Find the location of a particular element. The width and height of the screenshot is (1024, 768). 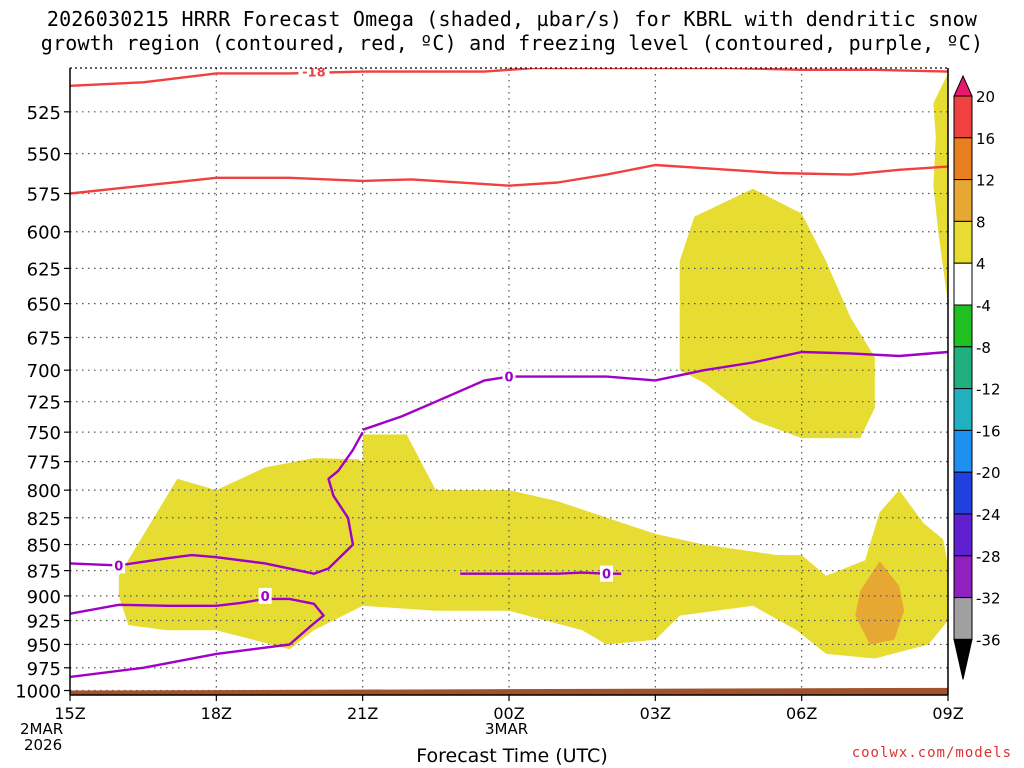

terrain-surface is located at coordinates (509, 691).